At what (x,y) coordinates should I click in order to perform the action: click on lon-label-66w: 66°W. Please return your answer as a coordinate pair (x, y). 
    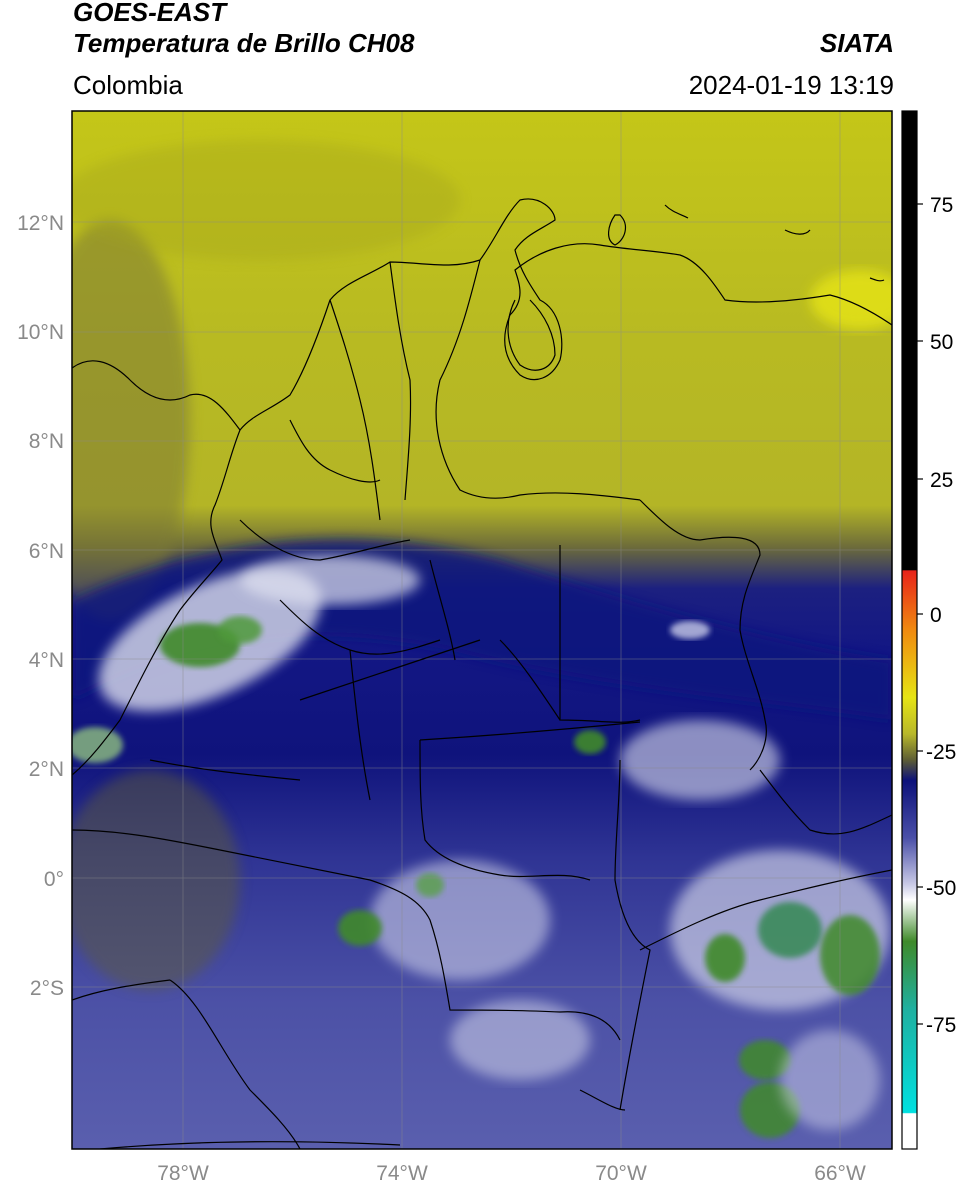
    Looking at the image, I should click on (840, 1173).